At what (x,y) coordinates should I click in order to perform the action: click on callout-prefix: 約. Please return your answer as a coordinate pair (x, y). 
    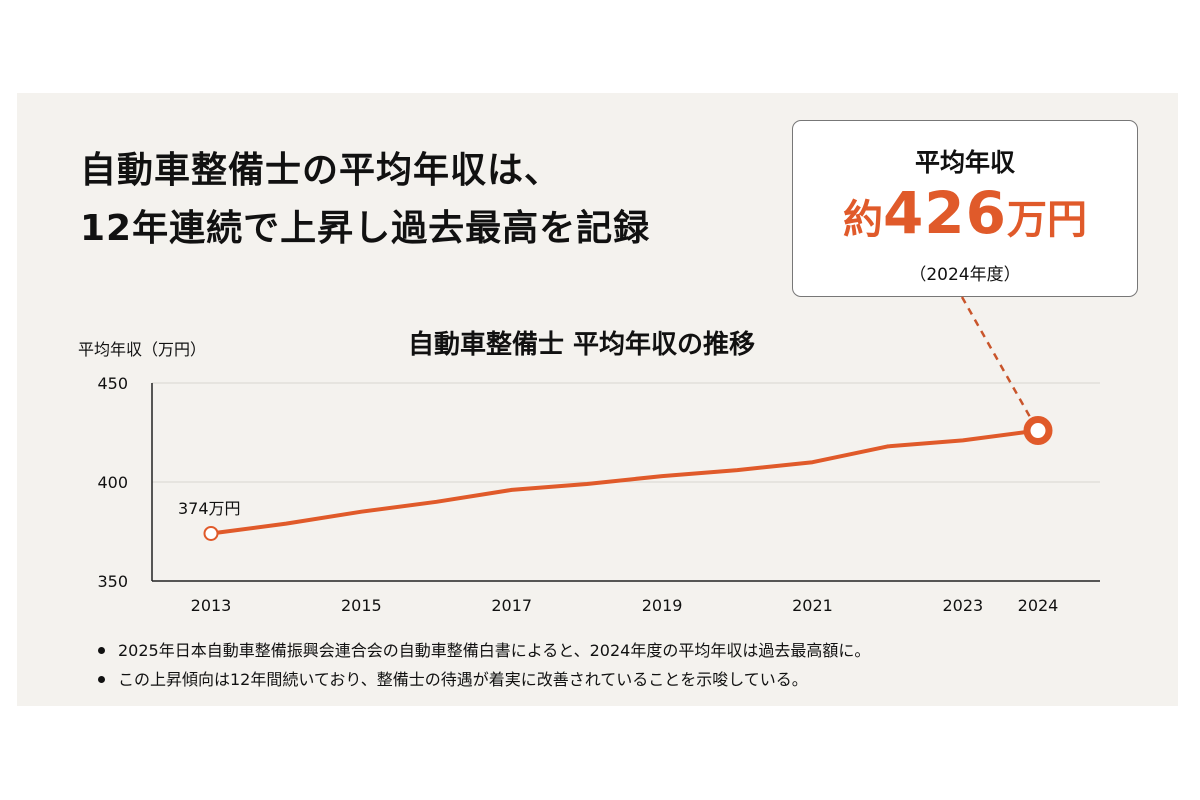
    Looking at the image, I should click on (862, 220).